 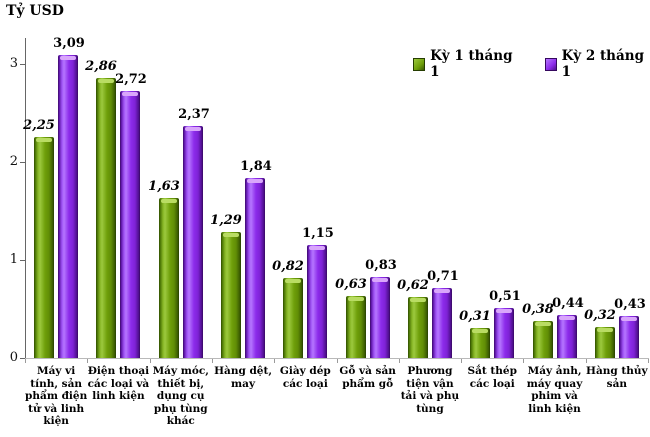 What do you see at coordinates (430, 390) in the screenshot?
I see `x-axis-category-label: Phương tiện vận tải và phụ tùng` at bounding box center [430, 390].